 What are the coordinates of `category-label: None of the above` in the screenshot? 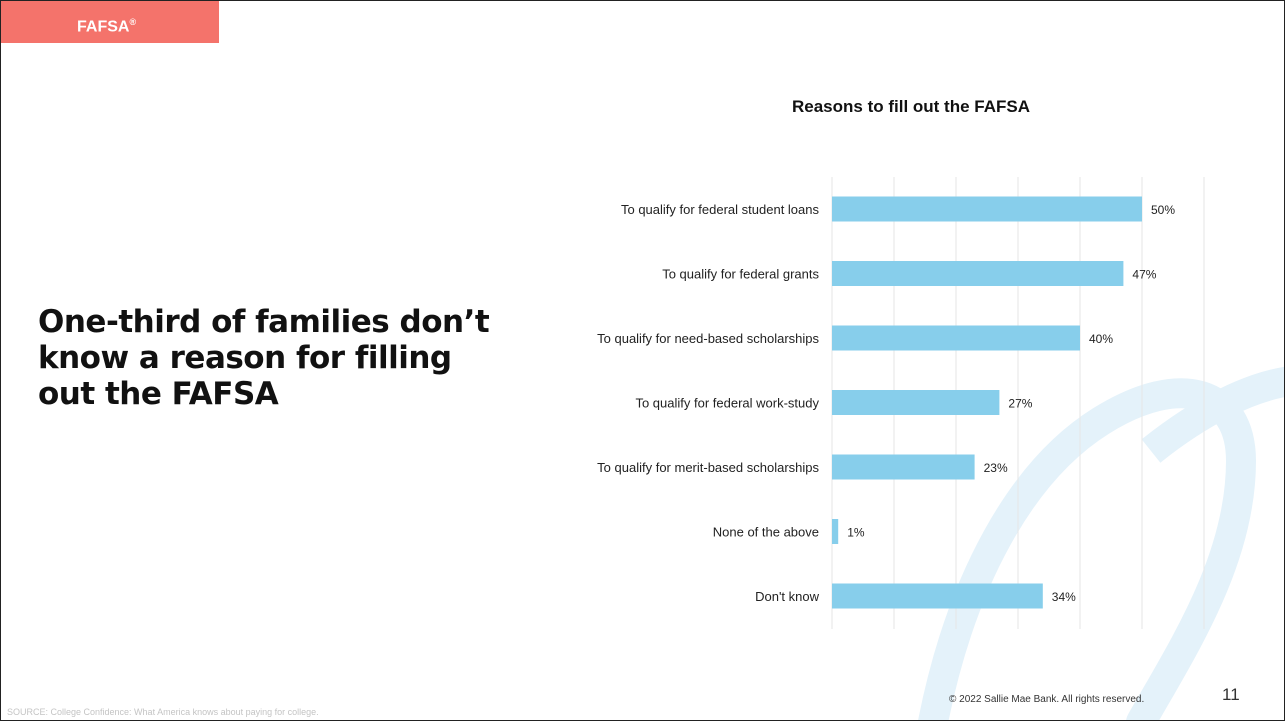 It's located at (766, 532).